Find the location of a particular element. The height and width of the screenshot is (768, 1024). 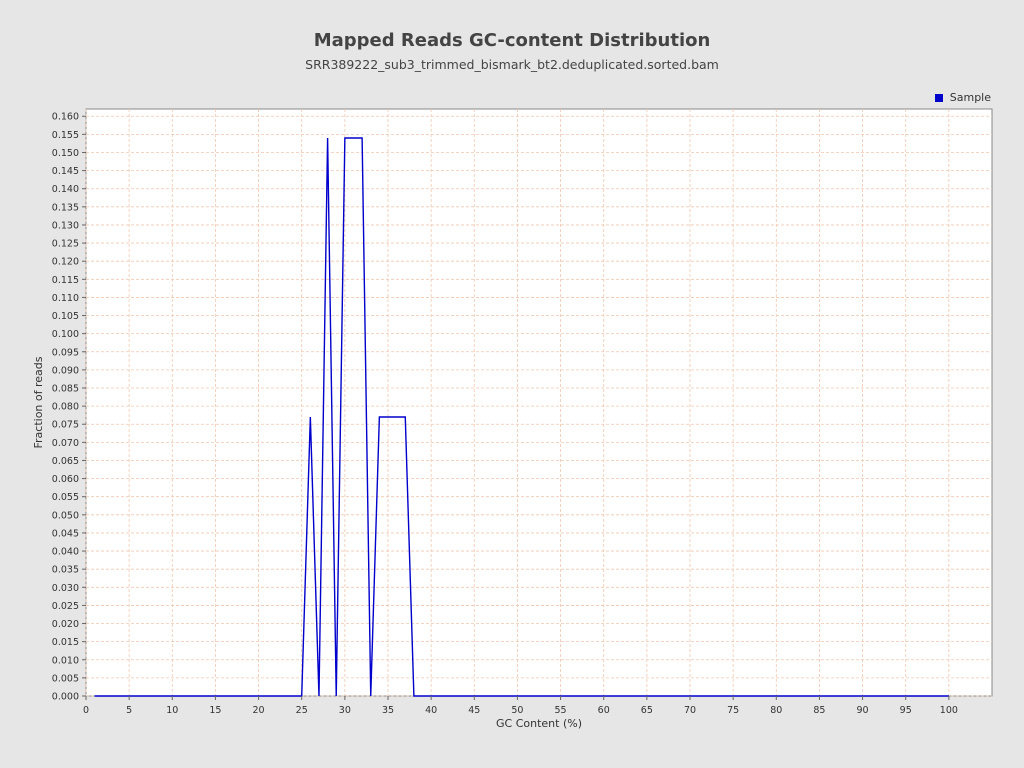

legend: Sample is located at coordinates (962, 97).